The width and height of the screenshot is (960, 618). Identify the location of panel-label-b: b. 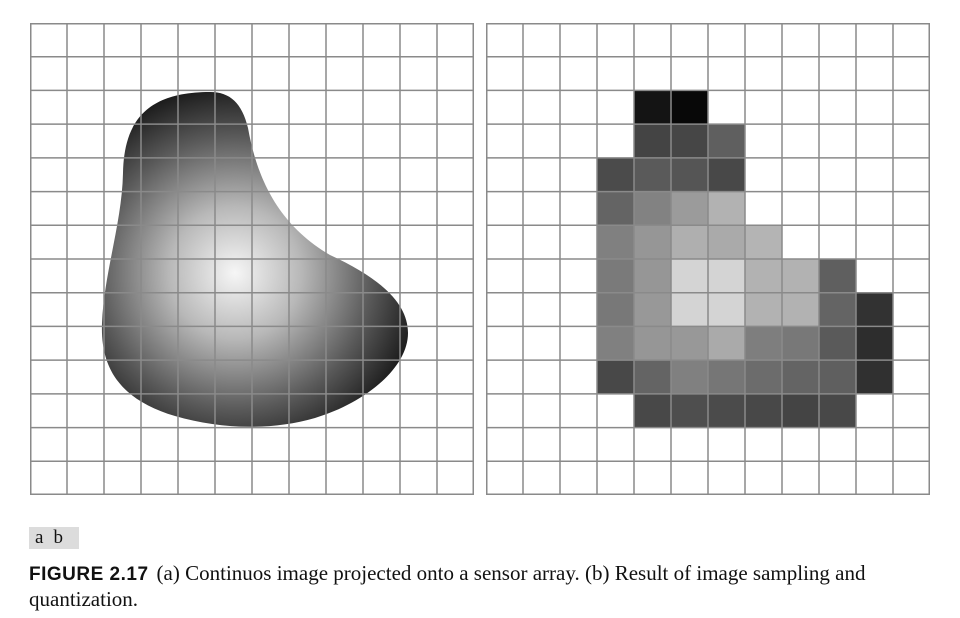
(58, 537).